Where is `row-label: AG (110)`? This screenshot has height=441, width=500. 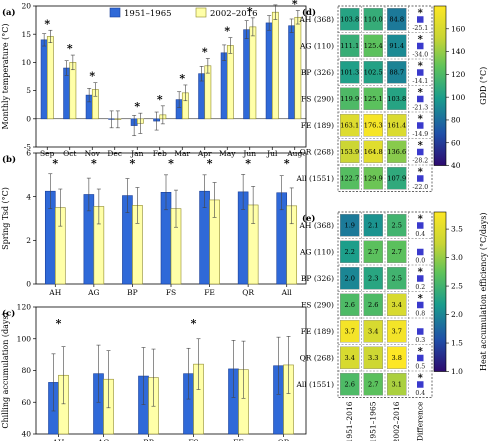
row-label: AG (110) is located at coordinates (316, 45).